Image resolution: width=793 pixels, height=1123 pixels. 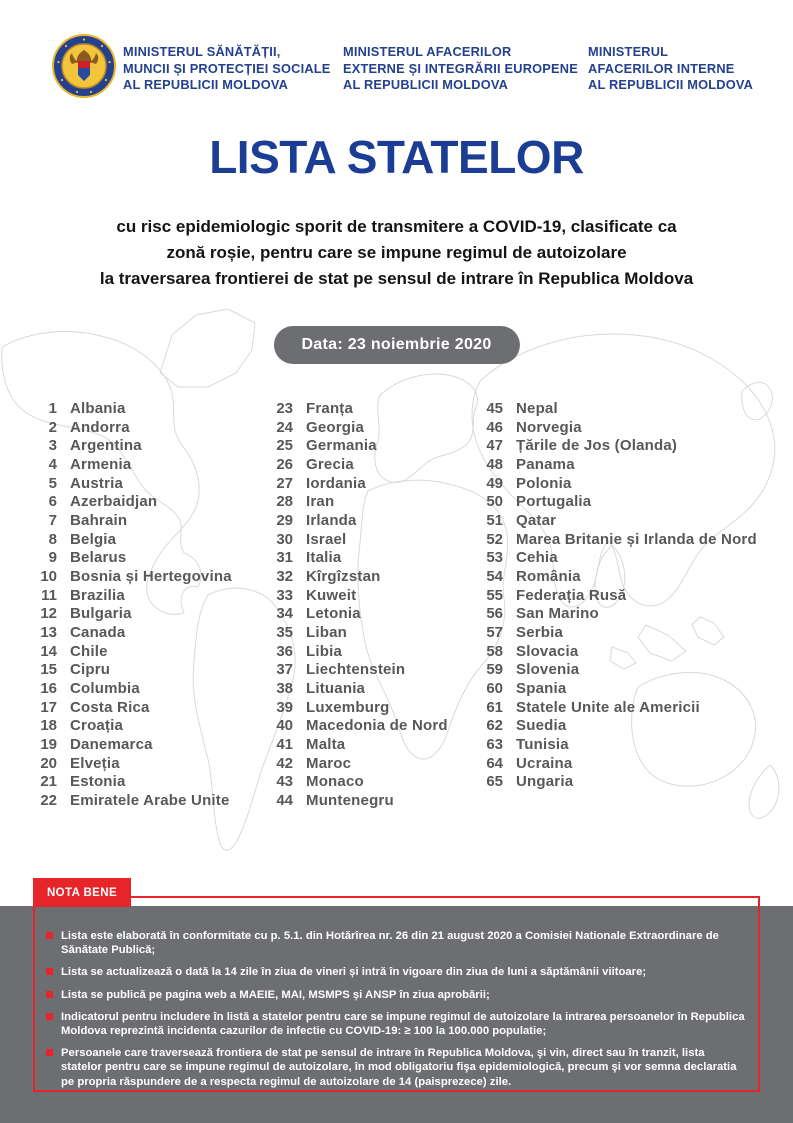 What do you see at coordinates (494, 502) in the screenshot?
I see `country-number: 50` at bounding box center [494, 502].